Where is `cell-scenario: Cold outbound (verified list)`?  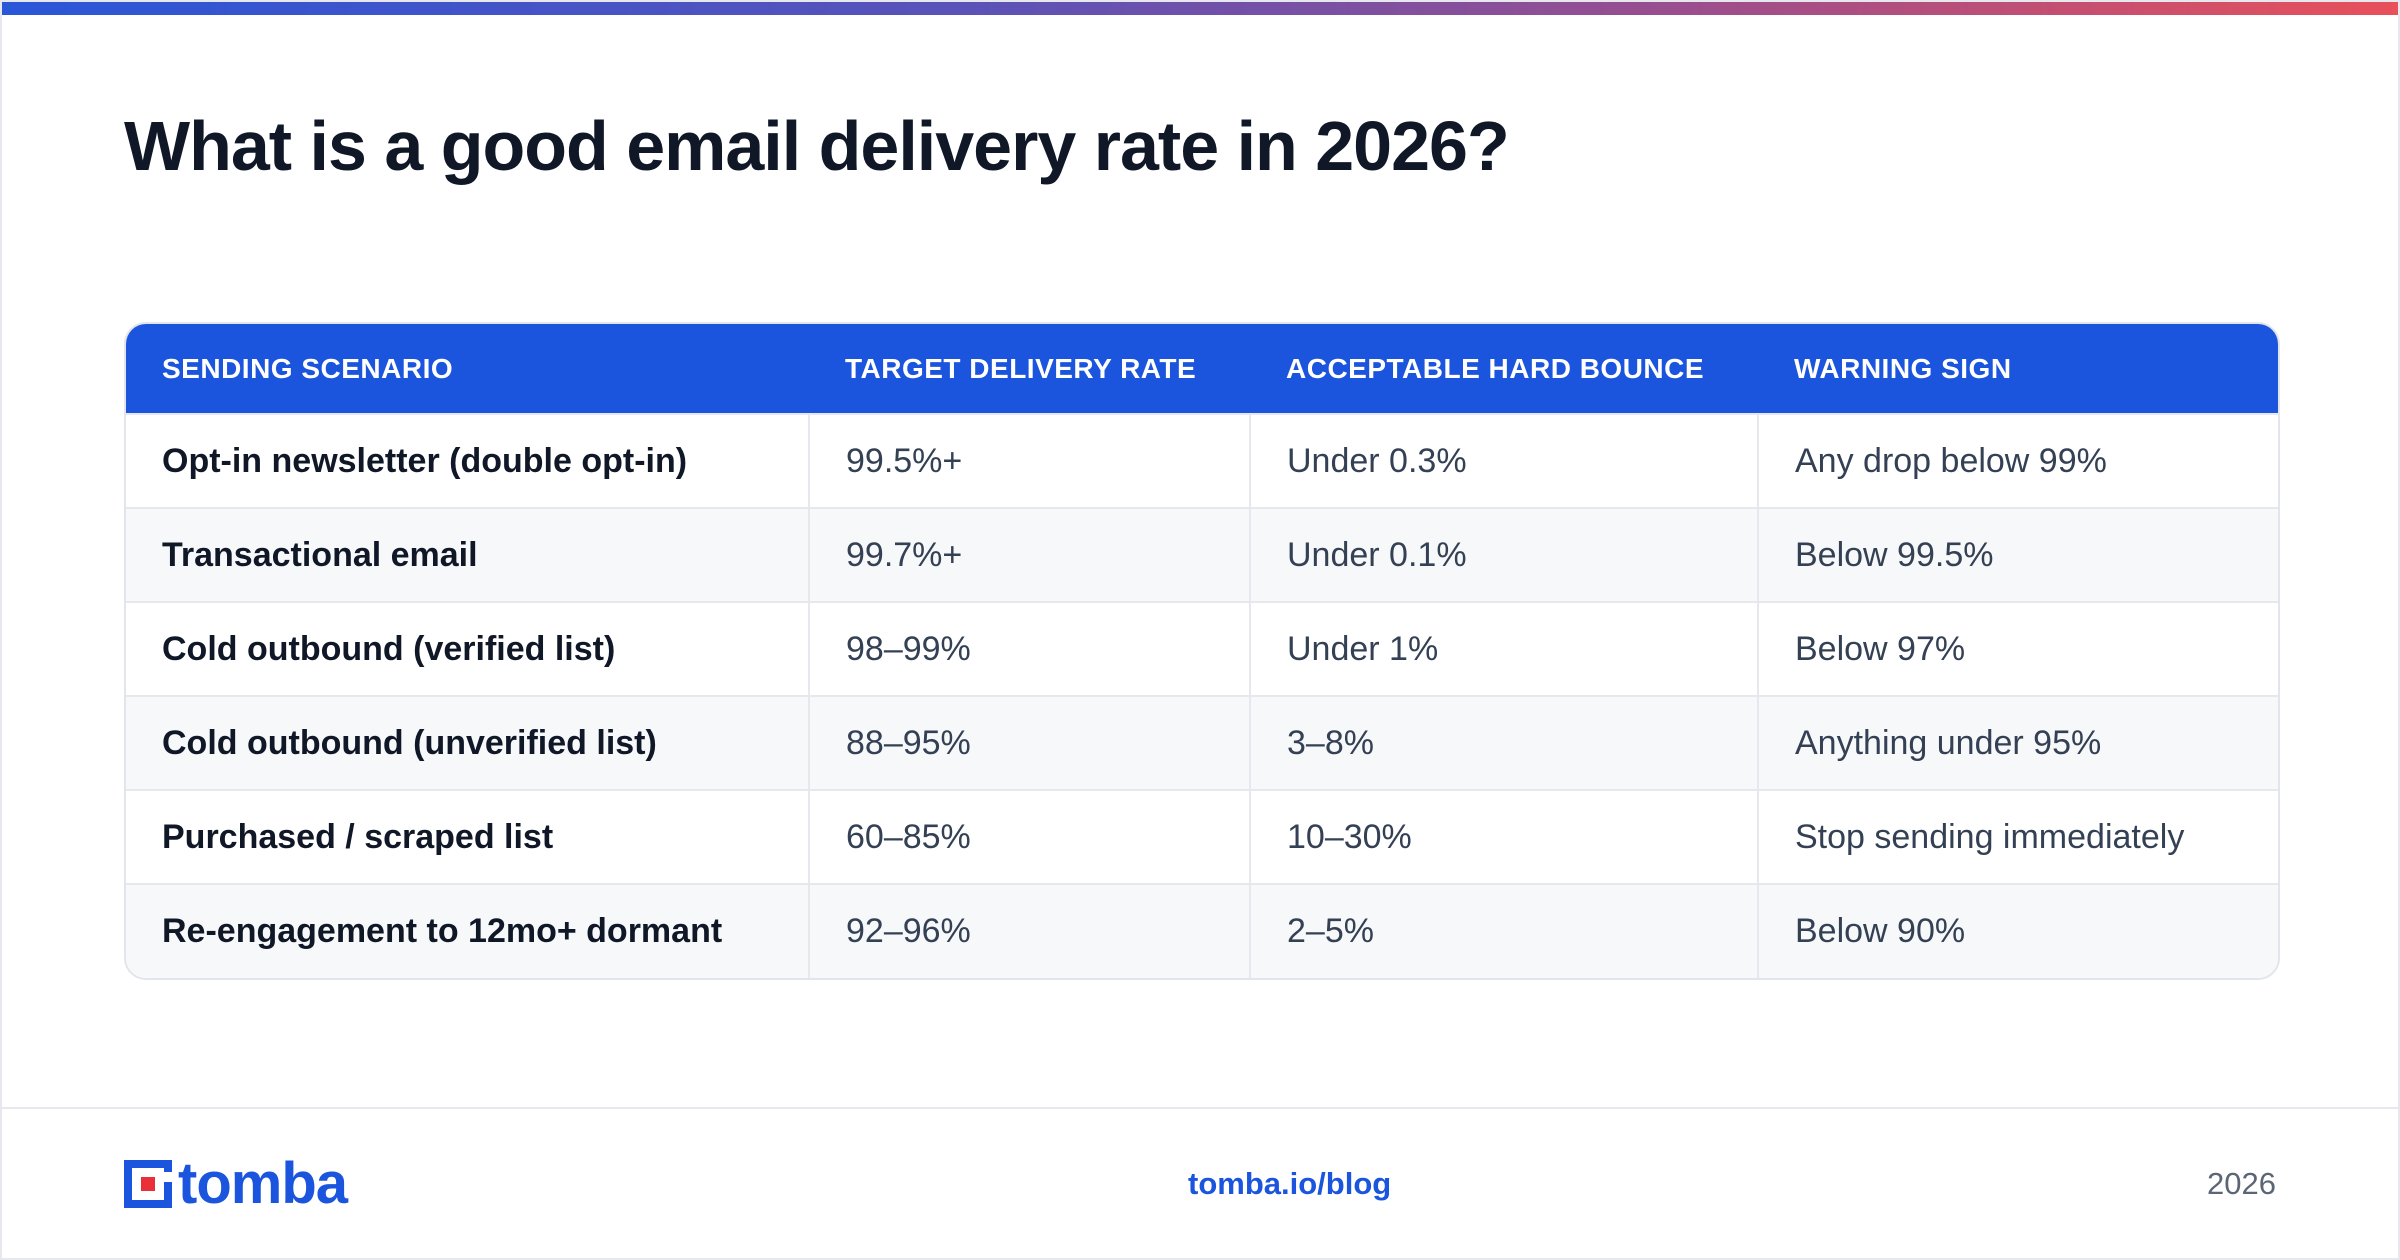
cell-scenario: Cold outbound (verified list) is located at coordinates (389, 648).